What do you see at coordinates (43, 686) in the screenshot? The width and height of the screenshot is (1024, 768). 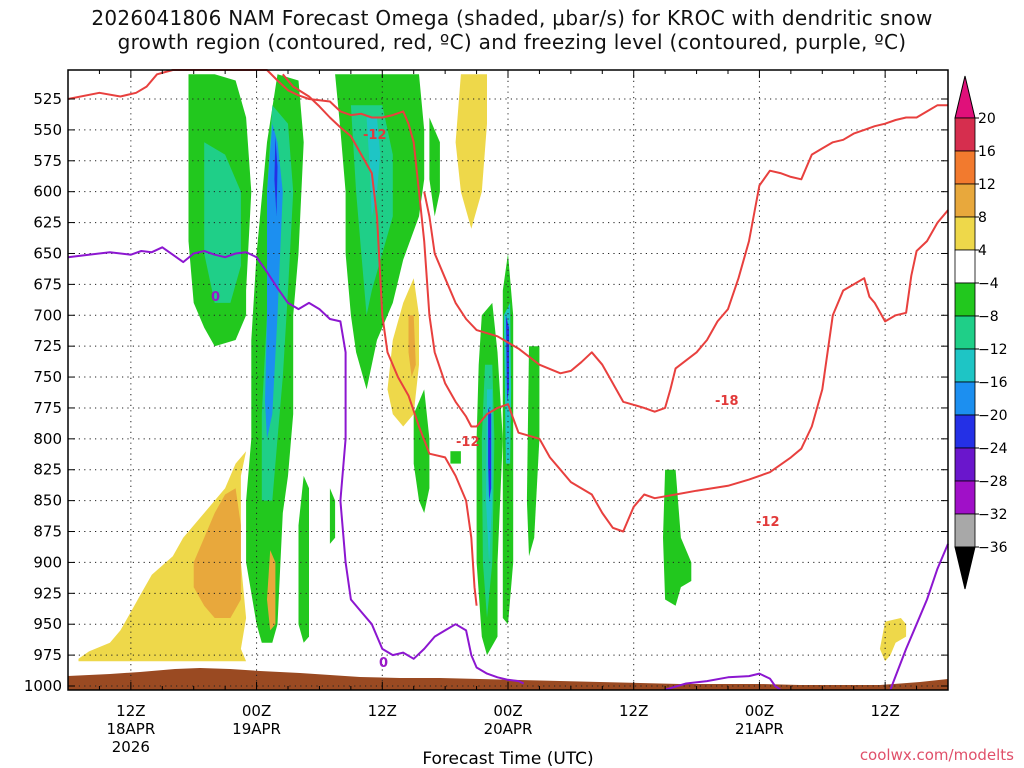 I see `y-tick-label: 1000` at bounding box center [43, 686].